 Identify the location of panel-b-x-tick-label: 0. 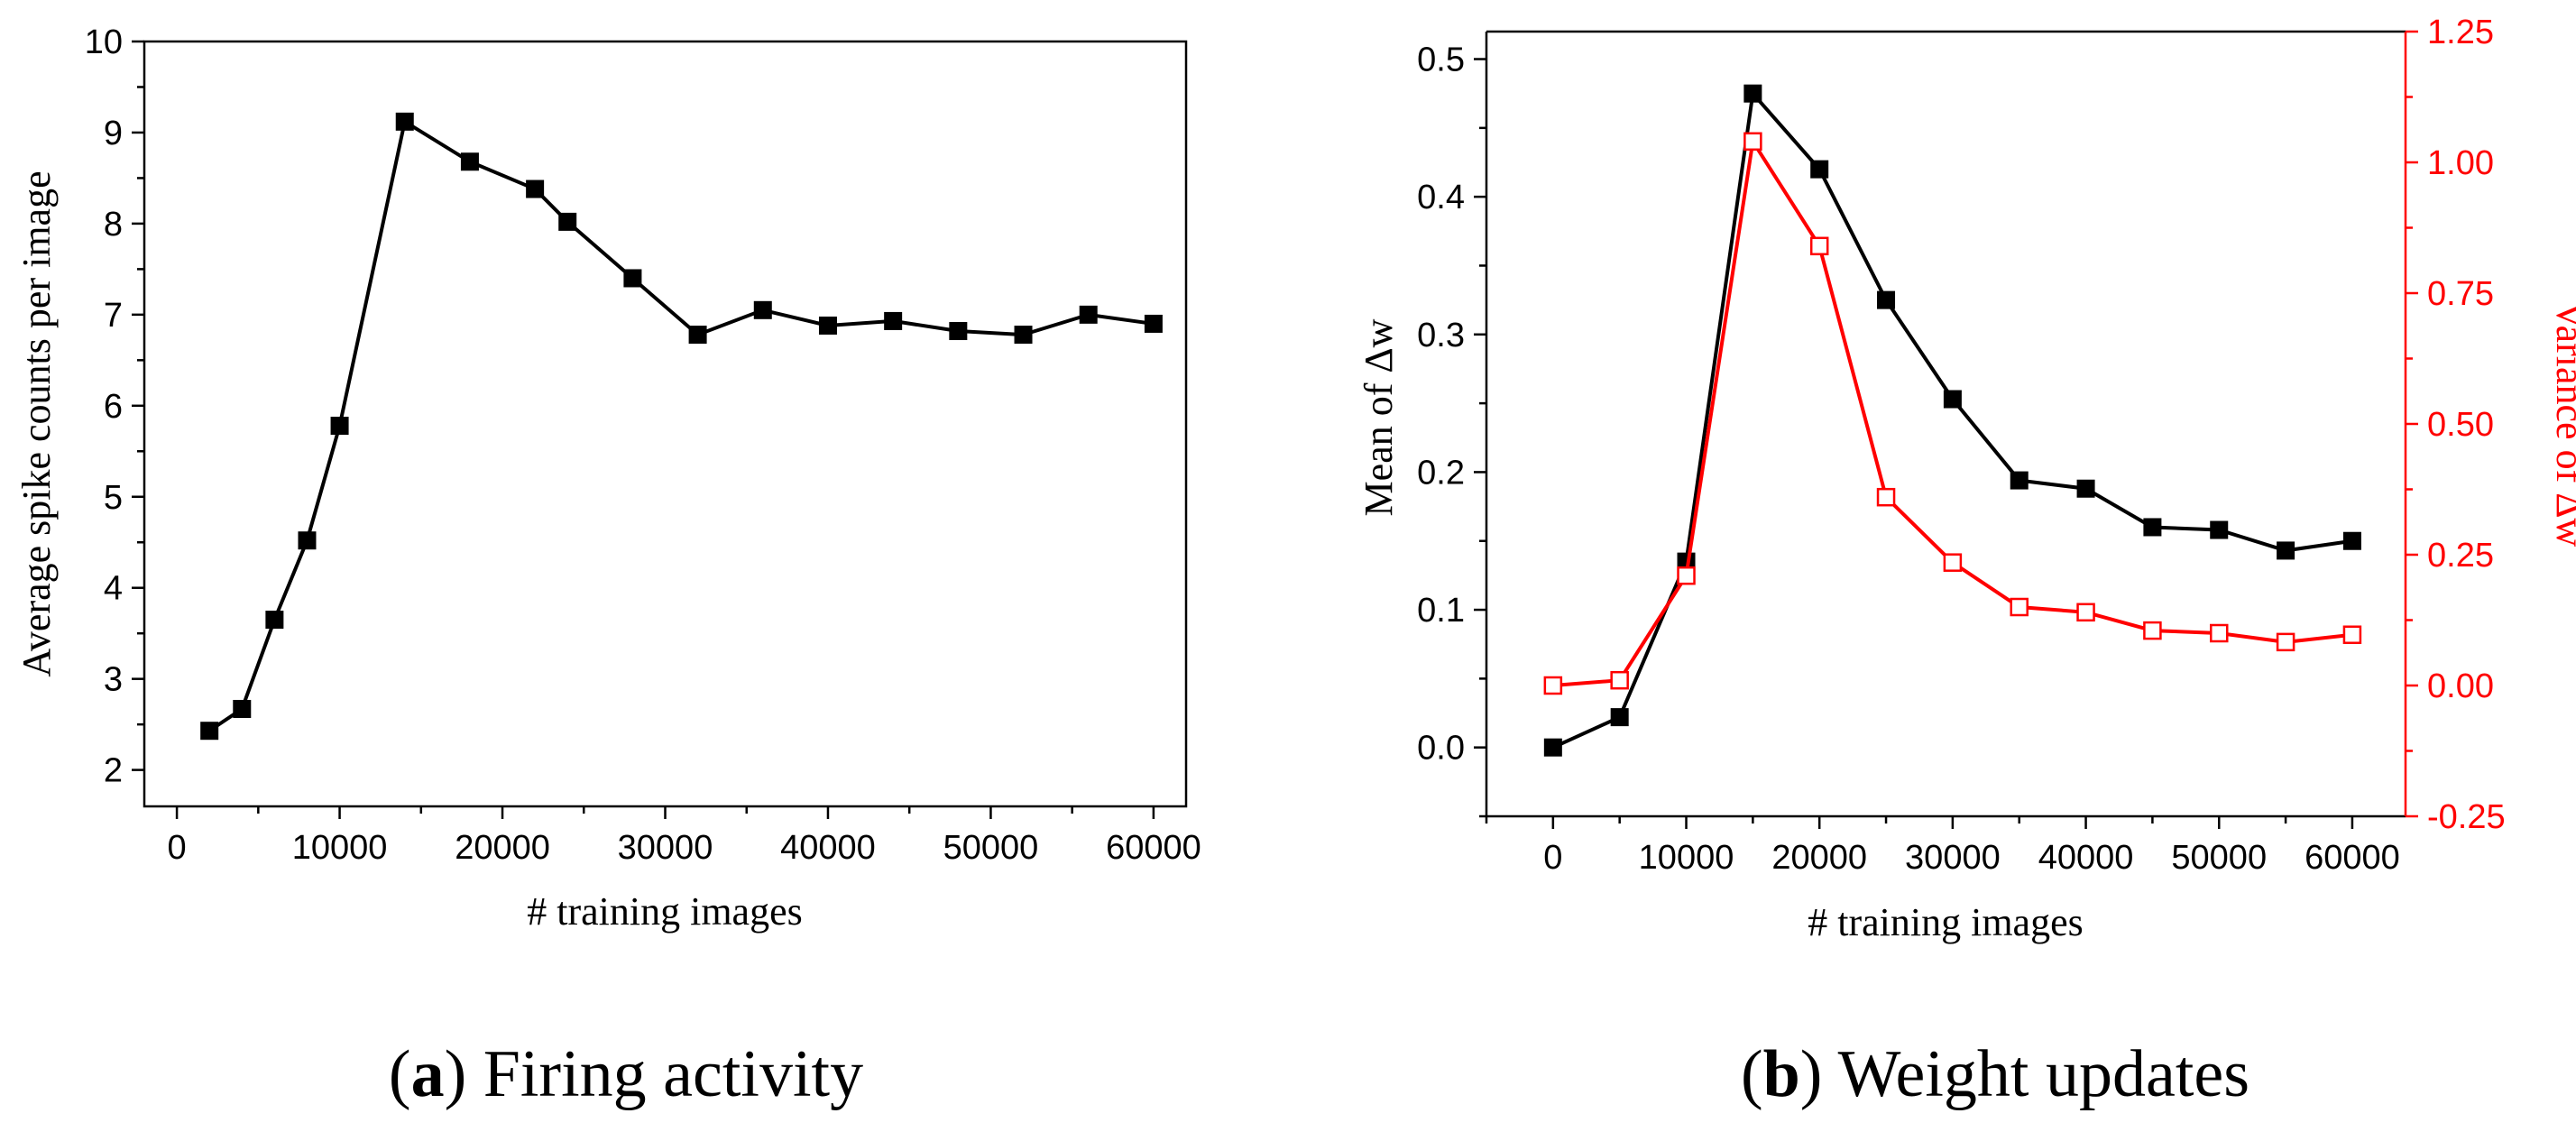
(1552, 858).